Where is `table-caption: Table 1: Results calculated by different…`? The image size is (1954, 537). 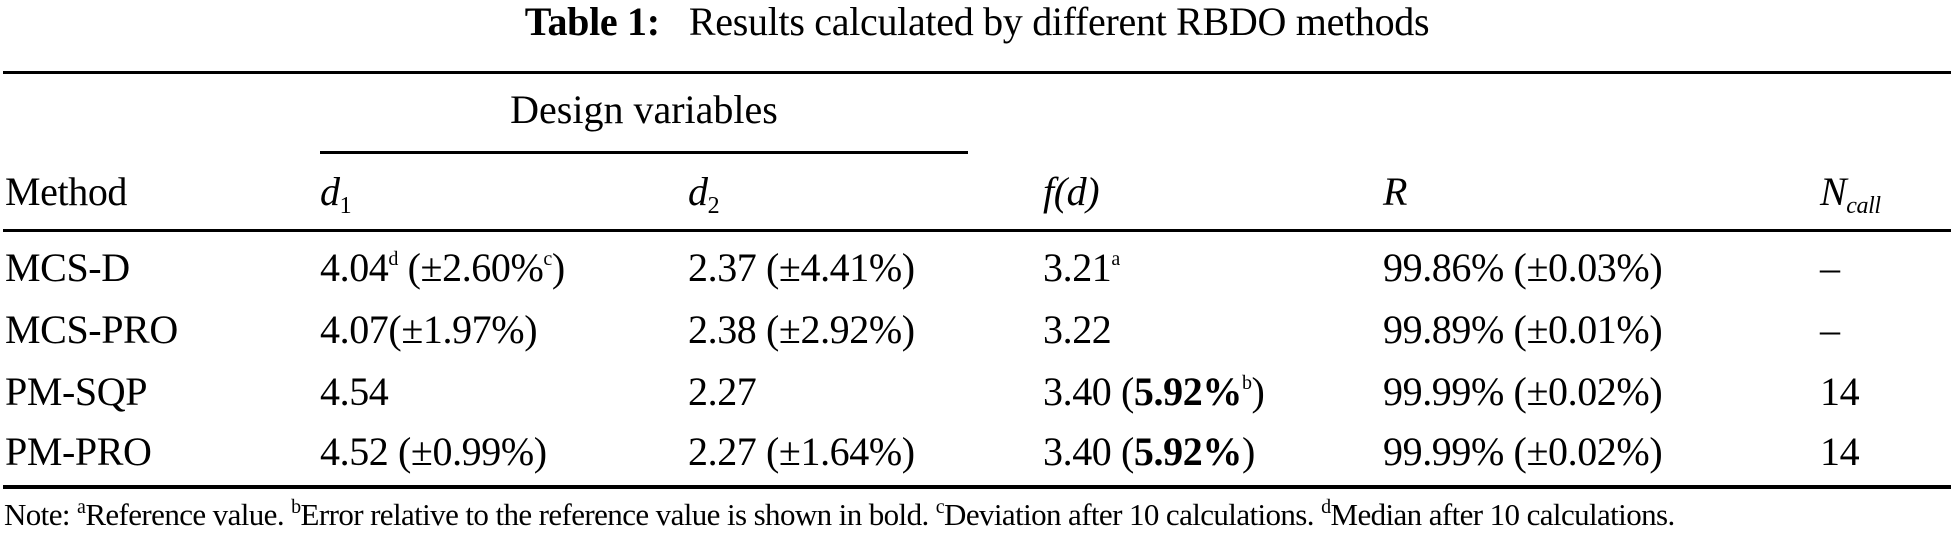 table-caption: Table 1: Results calculated by different… is located at coordinates (977, 22).